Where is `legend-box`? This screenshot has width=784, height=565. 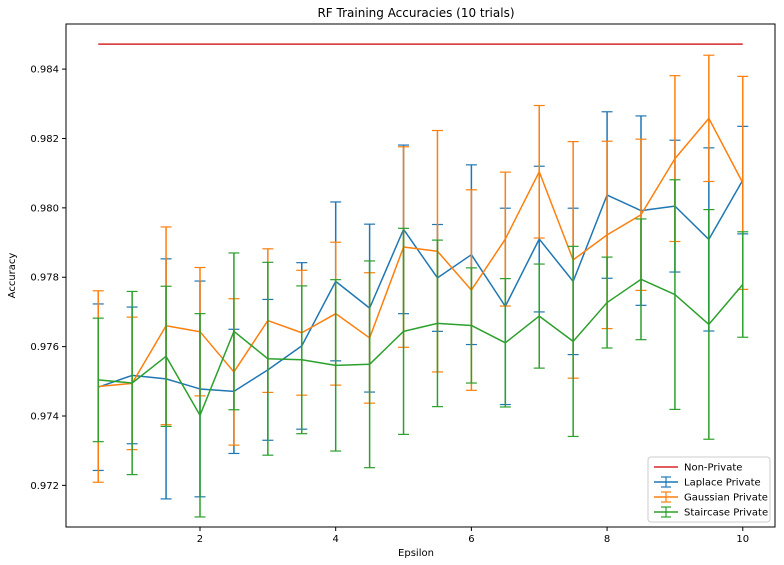 legend-box is located at coordinates (709, 489).